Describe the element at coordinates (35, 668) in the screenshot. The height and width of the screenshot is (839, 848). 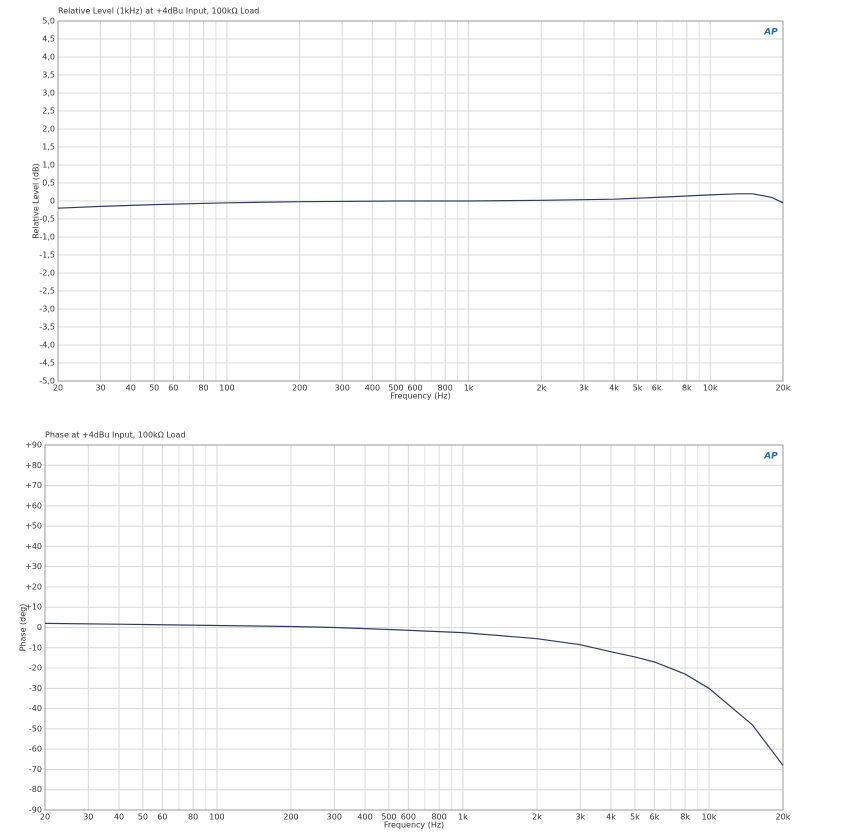
I see `y-tick-label: -20` at that location.